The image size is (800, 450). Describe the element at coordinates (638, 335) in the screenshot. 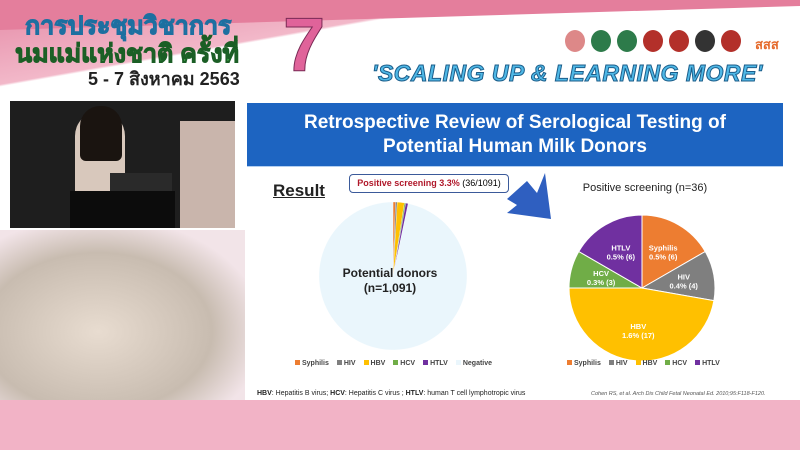

I see `pie-data-label: 1.6% (17)` at that location.